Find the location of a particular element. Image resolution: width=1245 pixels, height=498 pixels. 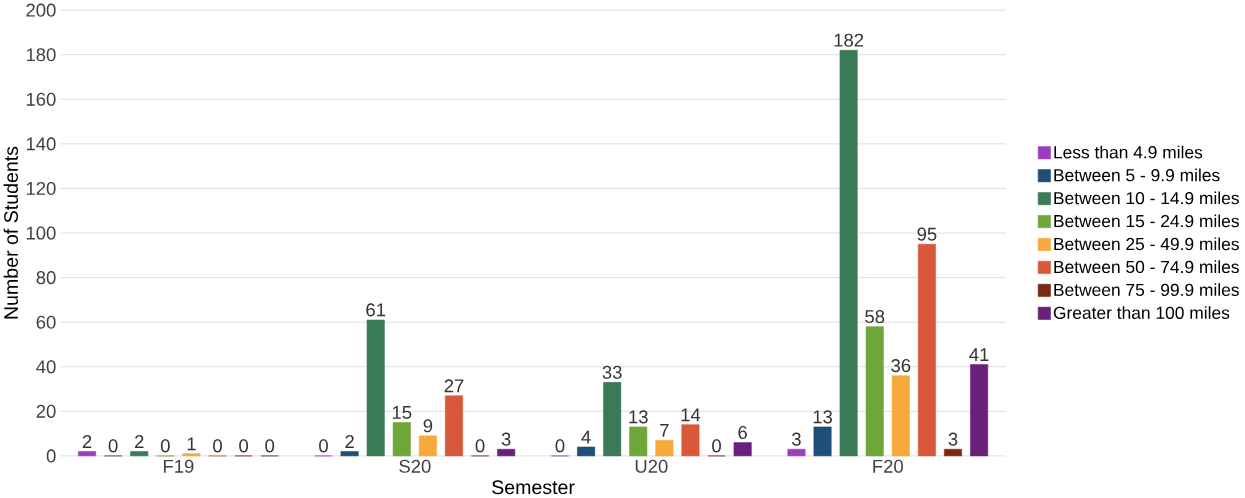

y-tick-label: 0 is located at coordinates (51, 456).